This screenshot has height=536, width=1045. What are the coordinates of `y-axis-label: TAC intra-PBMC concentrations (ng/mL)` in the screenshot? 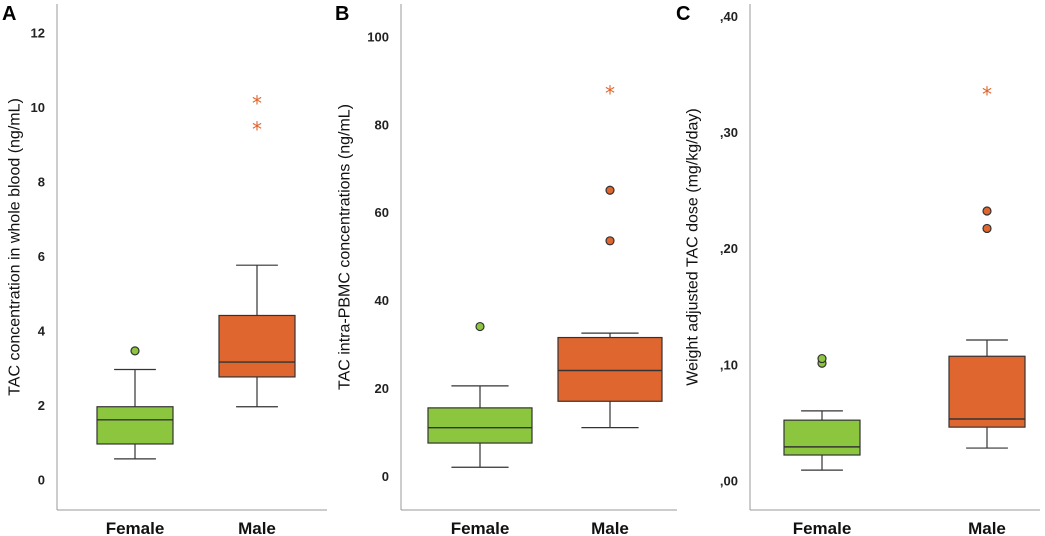 It's located at (345, 247).